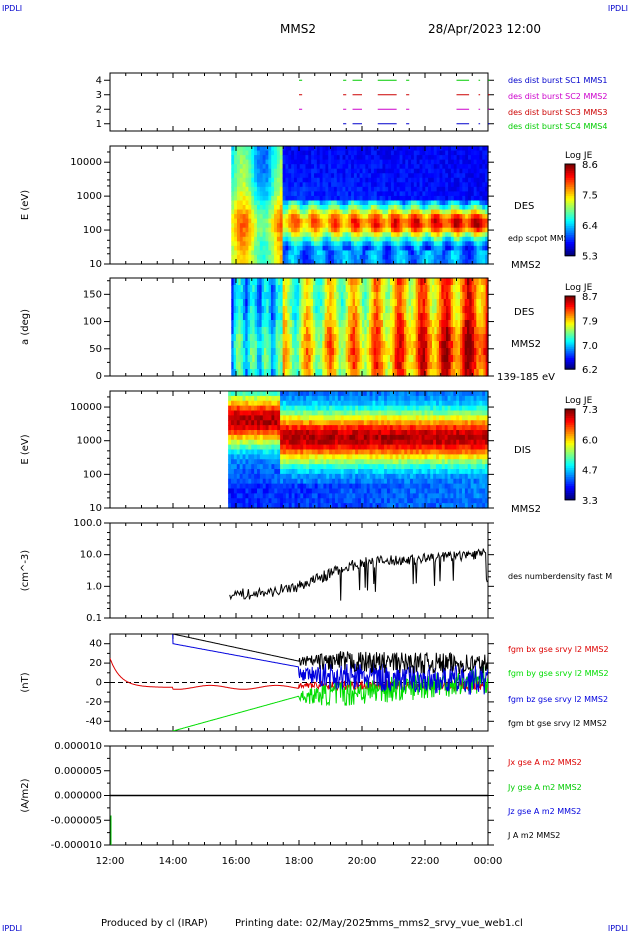 This screenshot has height=934, width=630. What do you see at coordinates (173, 861) in the screenshot?
I see `time-axis-label: 14:00` at bounding box center [173, 861].